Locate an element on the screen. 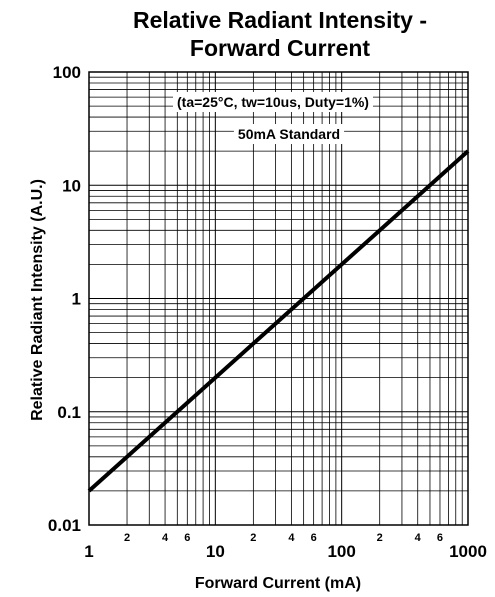 This screenshot has height=597, width=495. annotation-2: 50mA Standard is located at coordinates (289, 134).